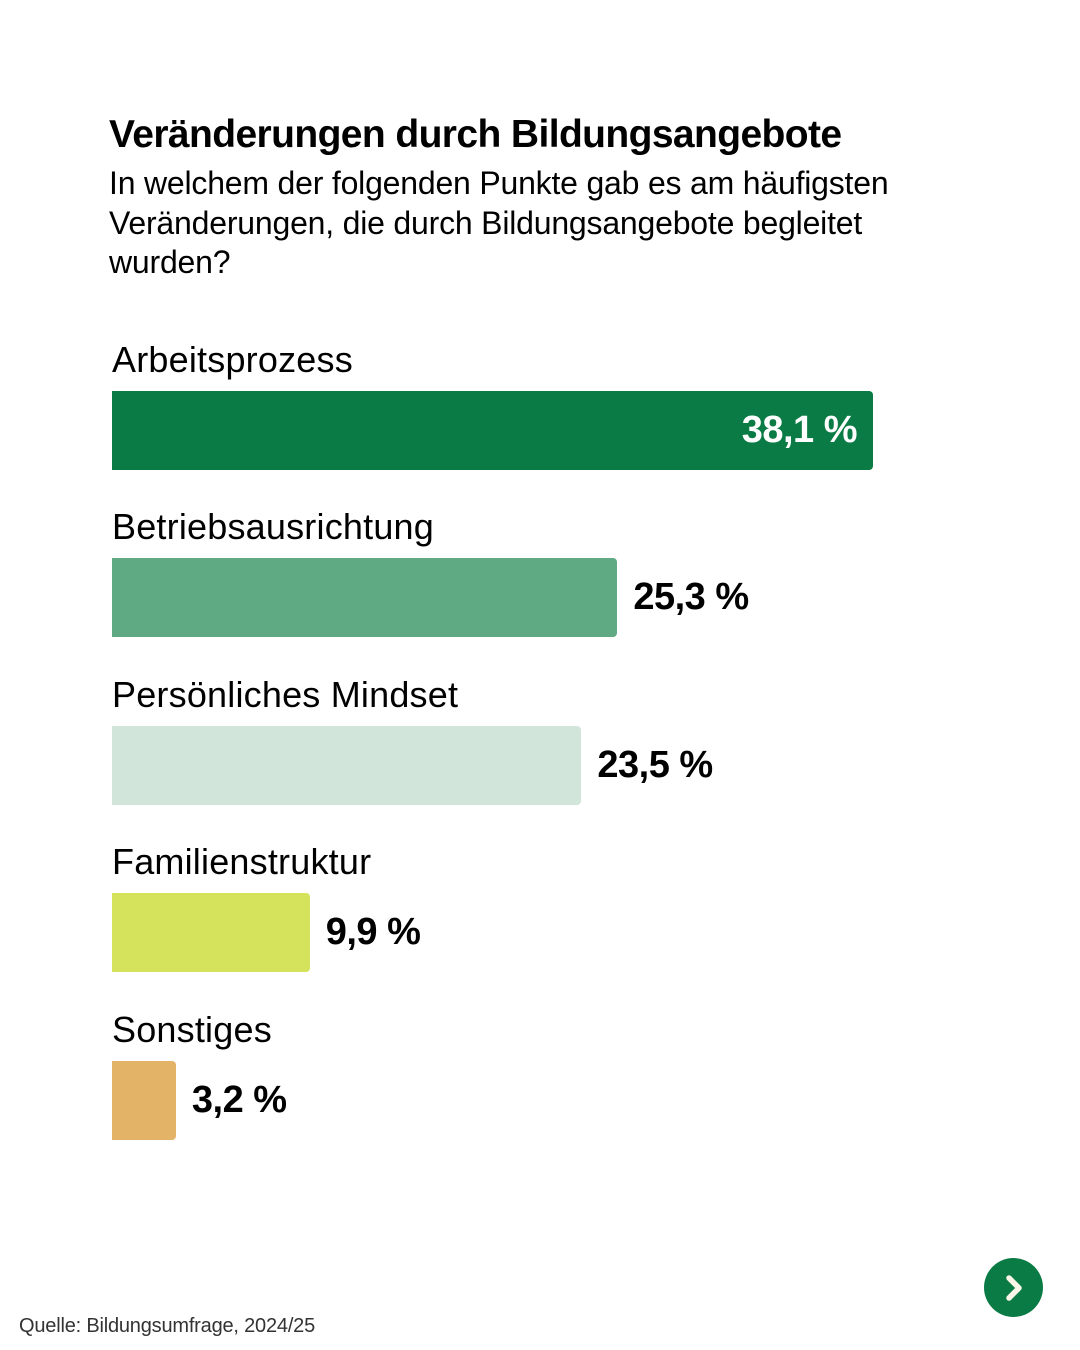 The image size is (1080, 1350). I want to click on bar-value-label: 3,2 %, so click(239, 1100).